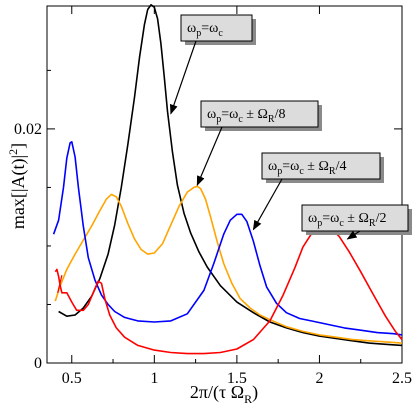  Describe the element at coordinates (402, 378) in the screenshot. I see `x-tick-label: 2.5` at that location.